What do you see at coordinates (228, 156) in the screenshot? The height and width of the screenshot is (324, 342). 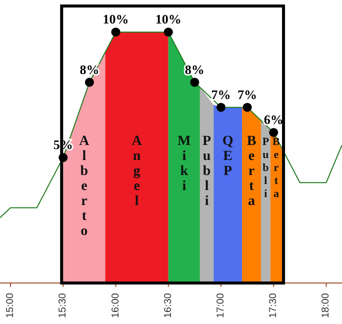 I see `series-label: QEP` at bounding box center [228, 156].